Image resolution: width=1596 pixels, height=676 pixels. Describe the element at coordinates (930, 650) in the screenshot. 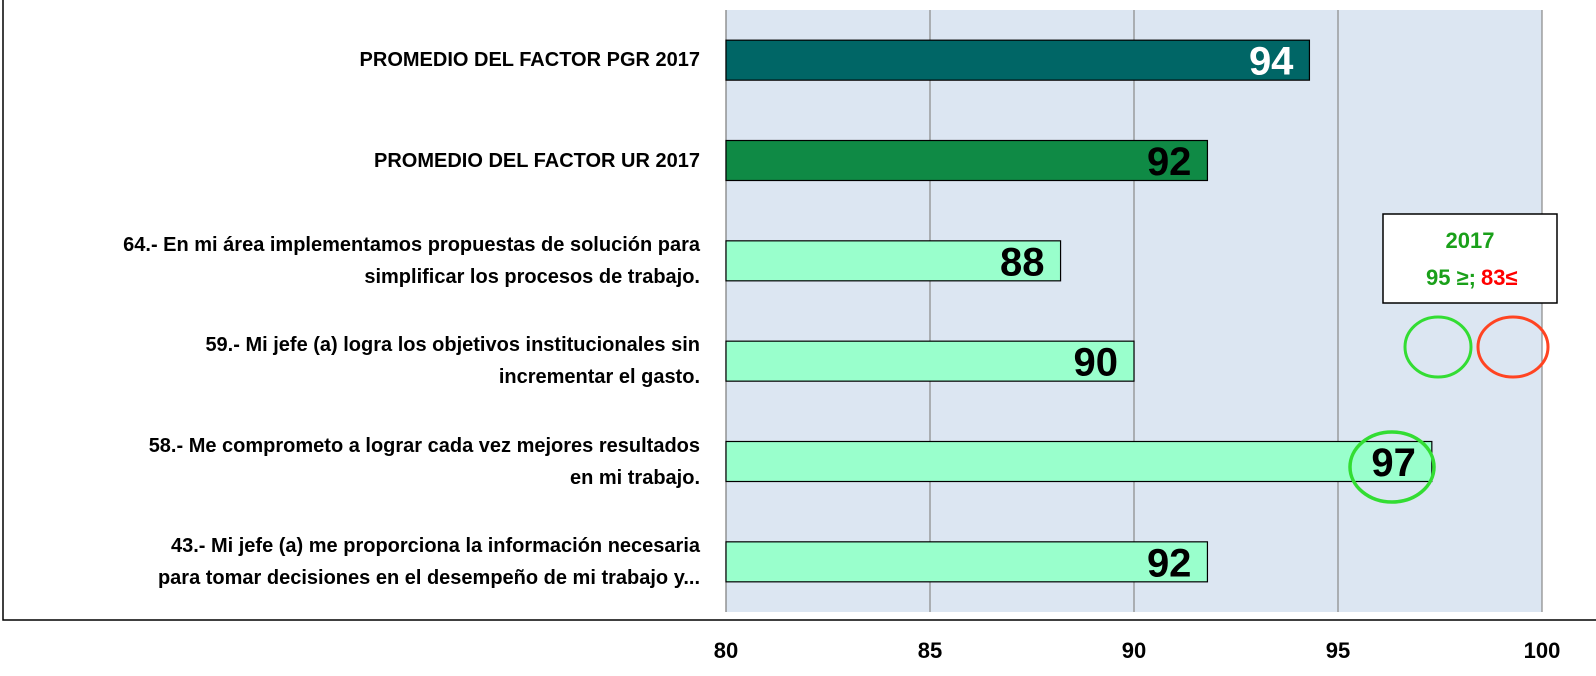

I see `x-tick-label: 85` at that location.